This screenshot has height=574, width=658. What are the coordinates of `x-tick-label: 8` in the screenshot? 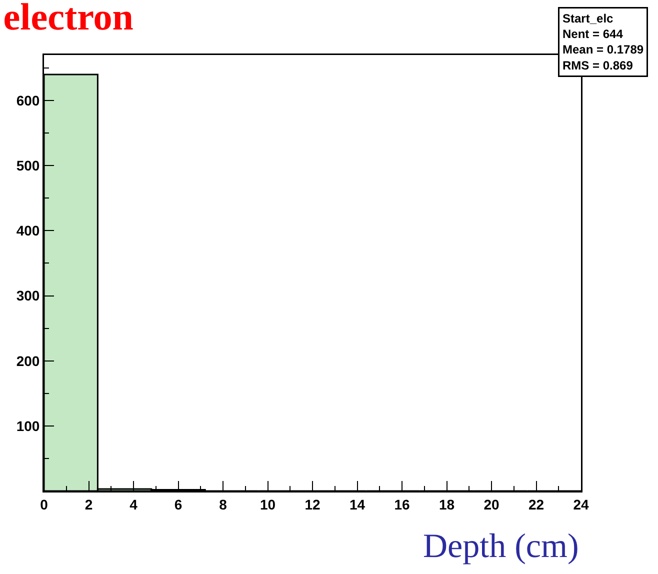 It's located at (223, 504).